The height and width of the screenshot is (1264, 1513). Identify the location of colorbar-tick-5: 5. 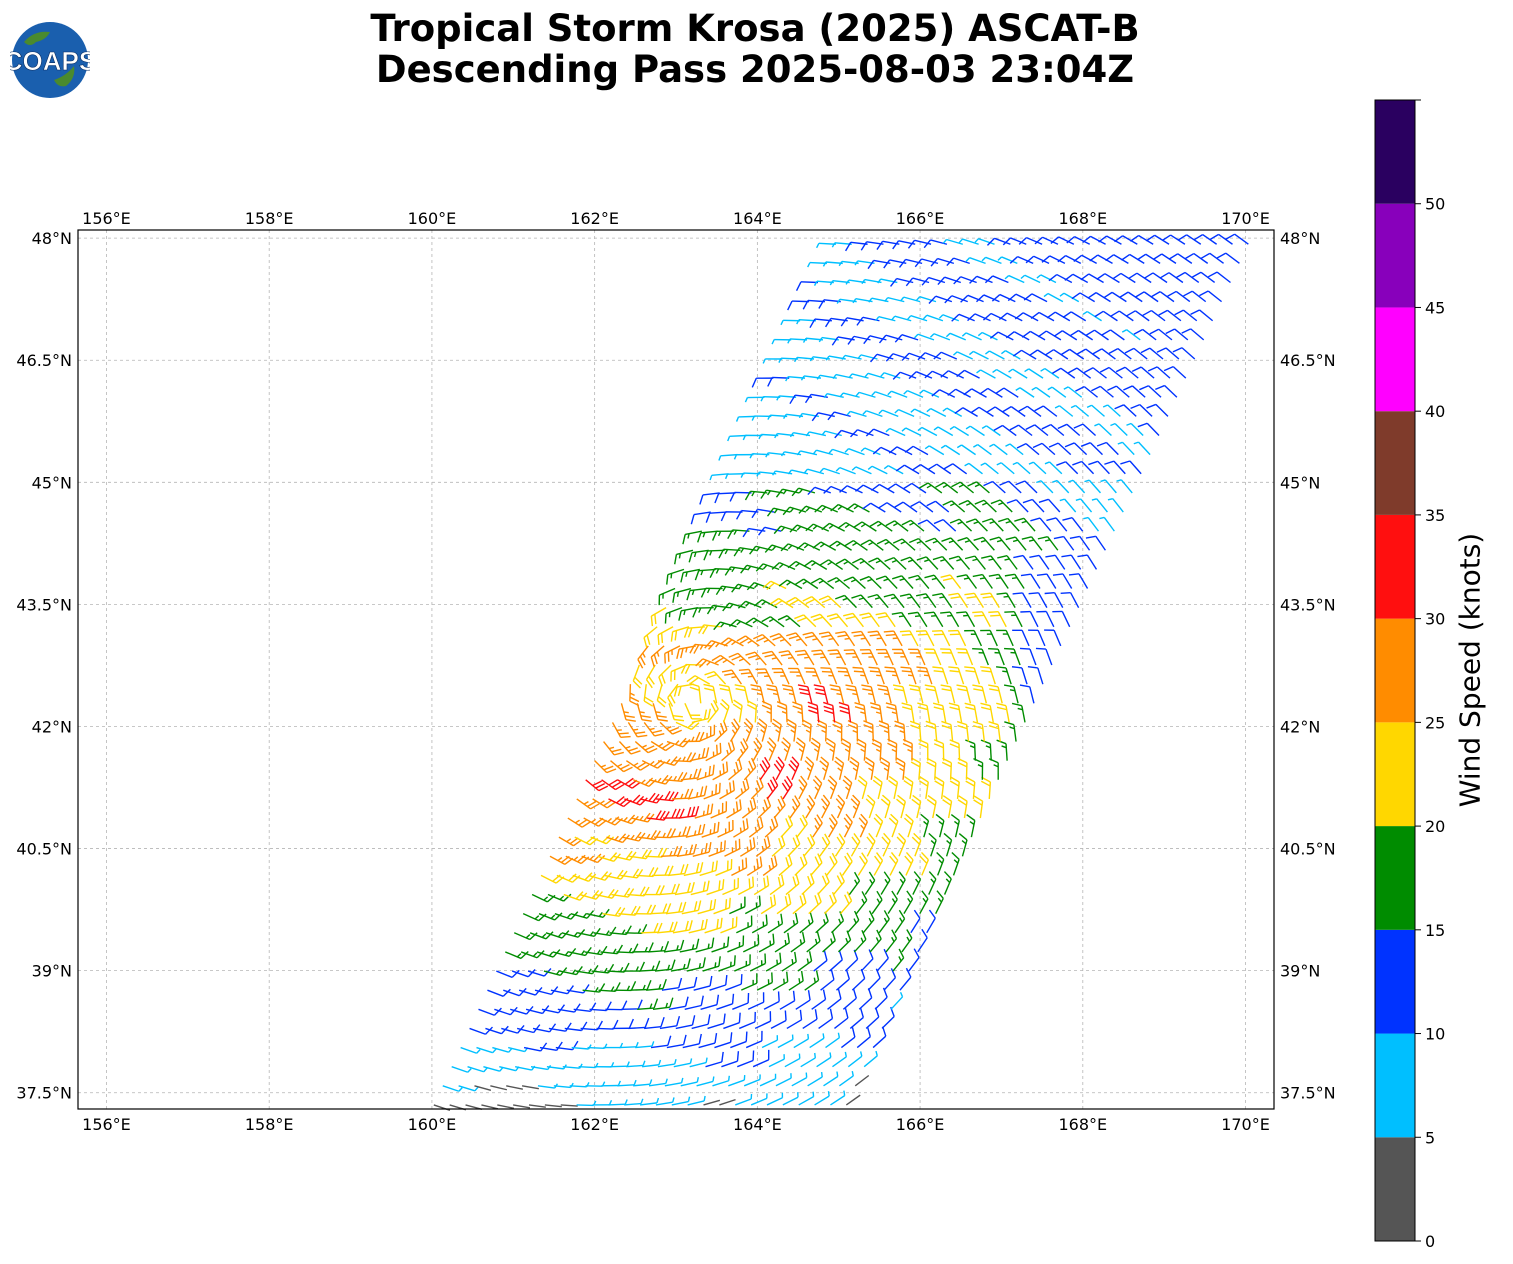
(1430, 1137).